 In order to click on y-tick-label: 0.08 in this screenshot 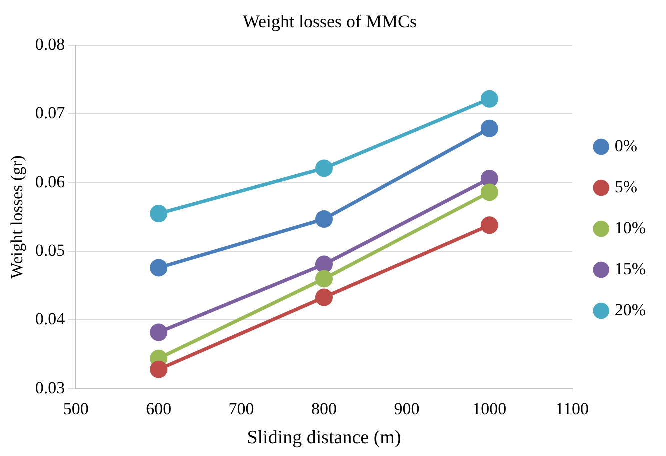, I will do `click(50, 44)`.